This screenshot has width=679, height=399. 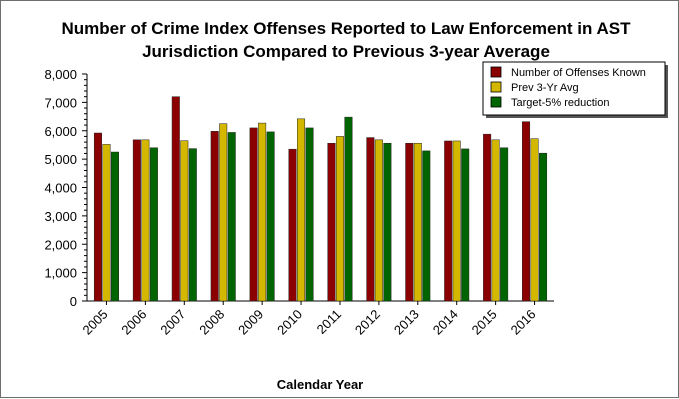 I want to click on y-tick-label: 6,000, so click(x=60, y=131).